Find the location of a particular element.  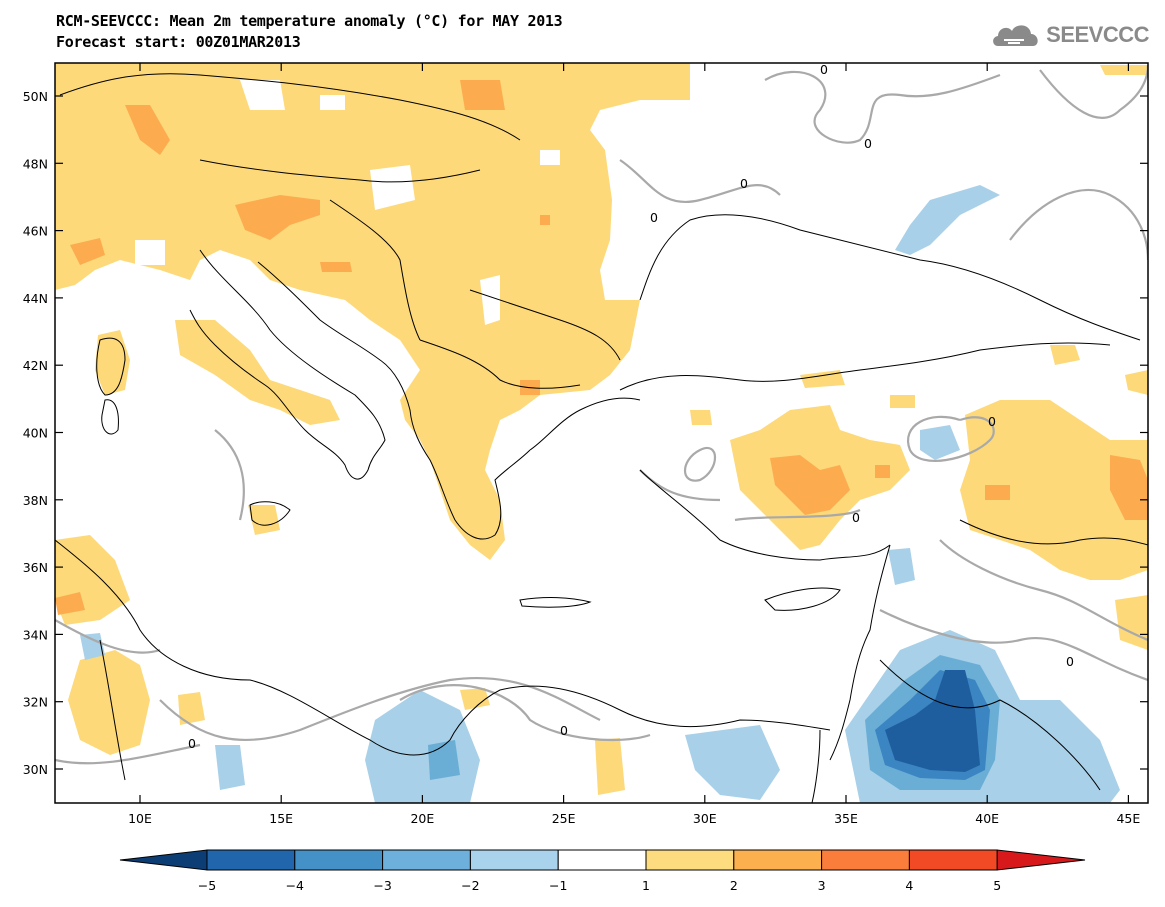

black-sea-coast-warm is located at coordinates (822, 379).